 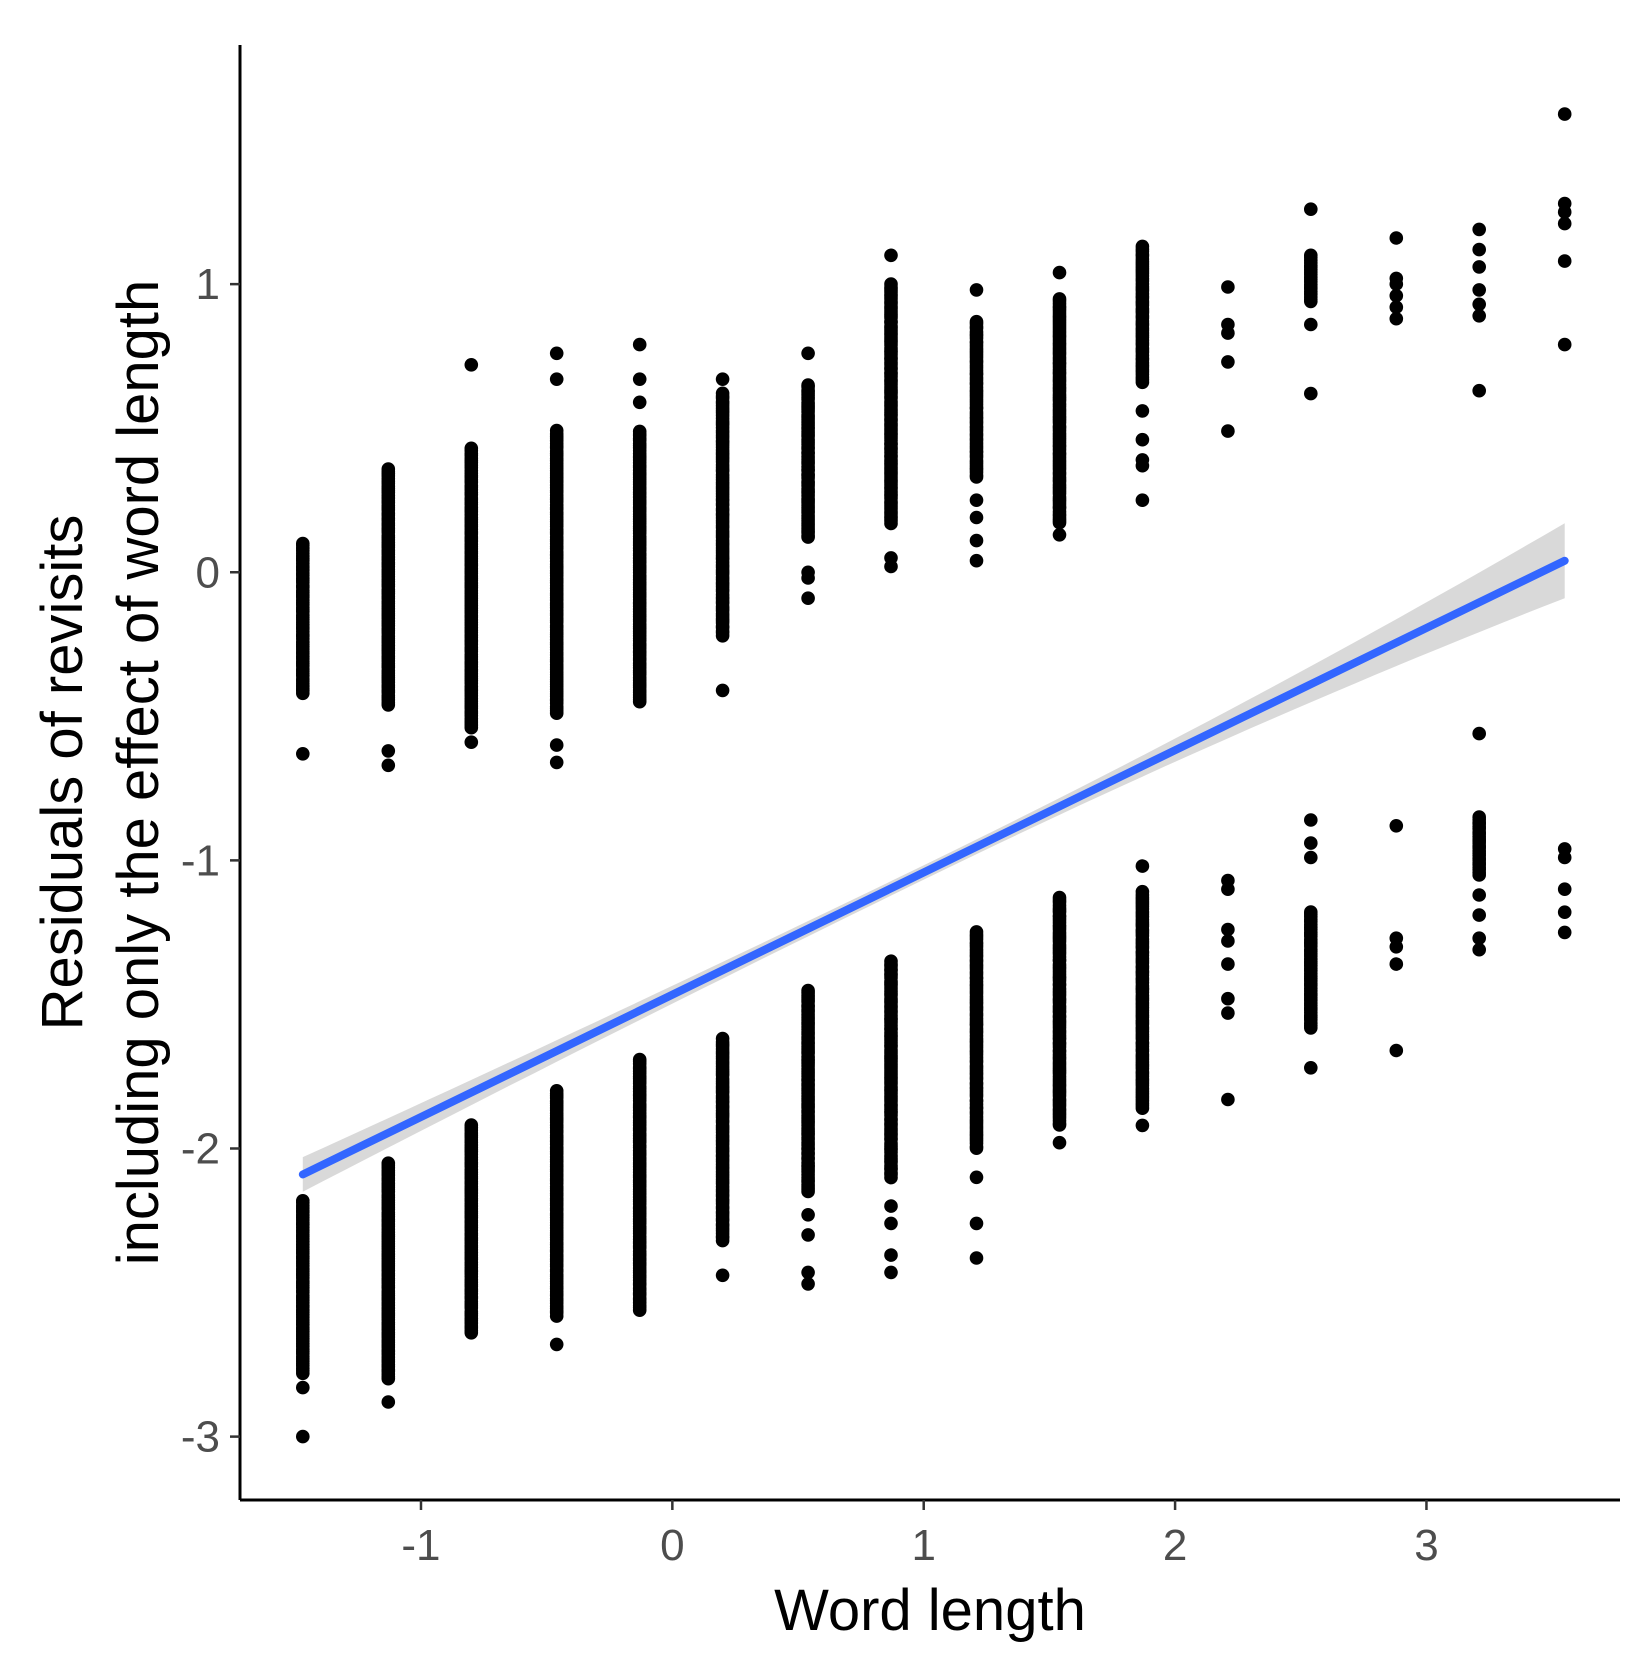 What do you see at coordinates (672, 1545) in the screenshot?
I see `x-tick-label: 0` at bounding box center [672, 1545].